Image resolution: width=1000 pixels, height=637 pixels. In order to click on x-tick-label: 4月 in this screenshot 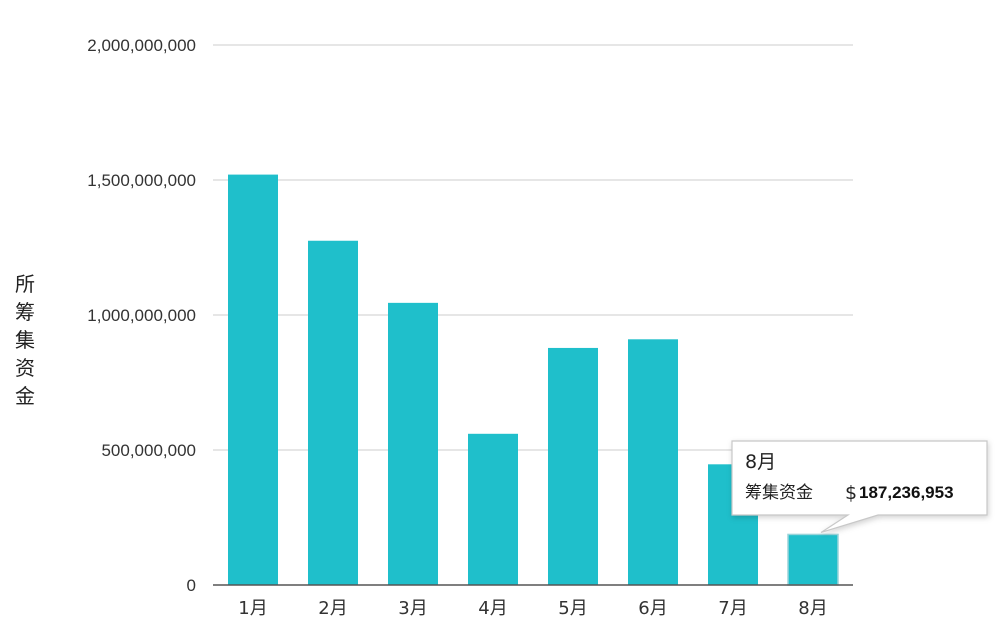, I will do `click(492, 608)`.